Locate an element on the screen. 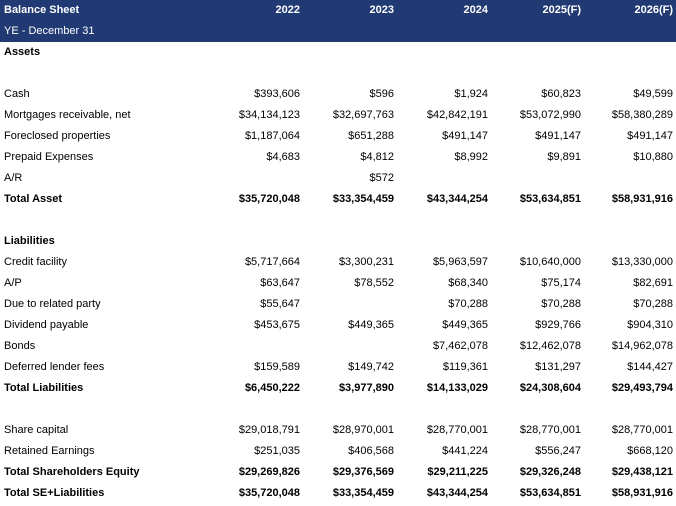  row-label: Share capital is located at coordinates (36, 430).